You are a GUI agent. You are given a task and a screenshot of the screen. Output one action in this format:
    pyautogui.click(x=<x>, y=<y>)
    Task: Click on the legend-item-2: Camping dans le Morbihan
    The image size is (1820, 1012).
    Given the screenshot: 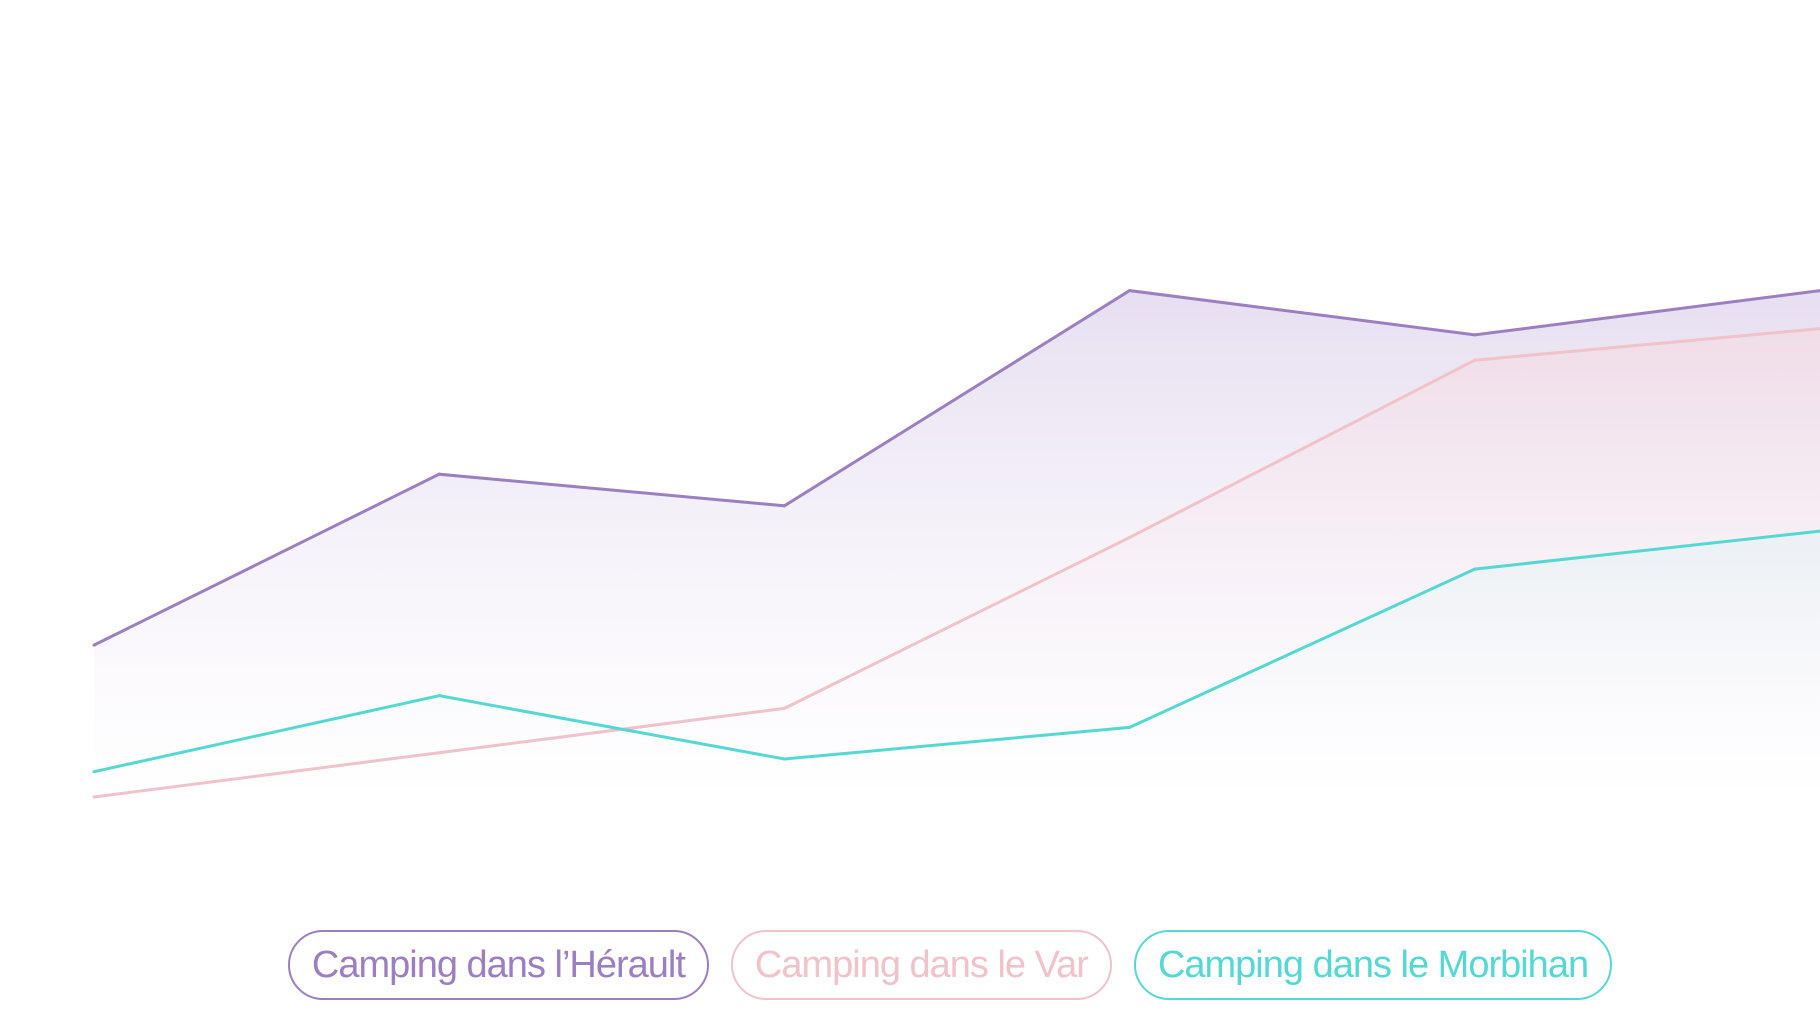 What is the action you would take?
    pyautogui.click(x=1373, y=965)
    